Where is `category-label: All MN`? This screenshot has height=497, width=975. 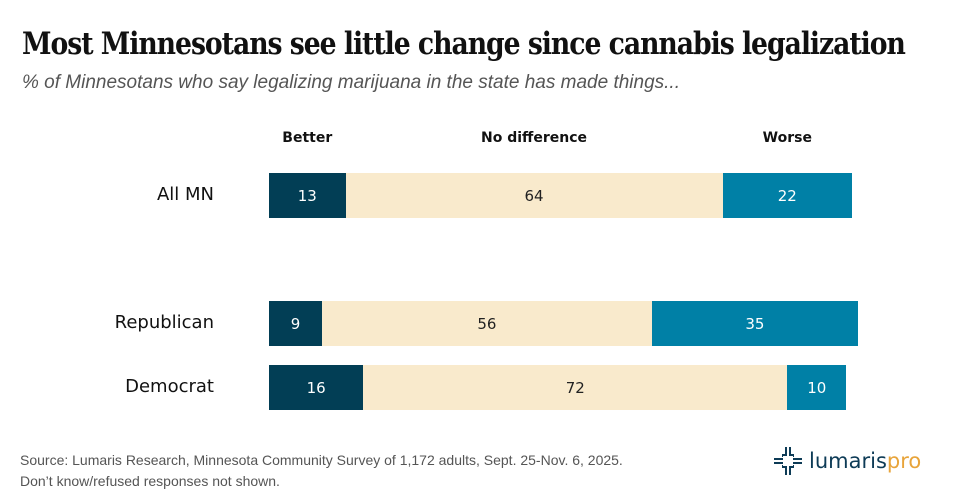
category-label: All MN is located at coordinates (185, 194).